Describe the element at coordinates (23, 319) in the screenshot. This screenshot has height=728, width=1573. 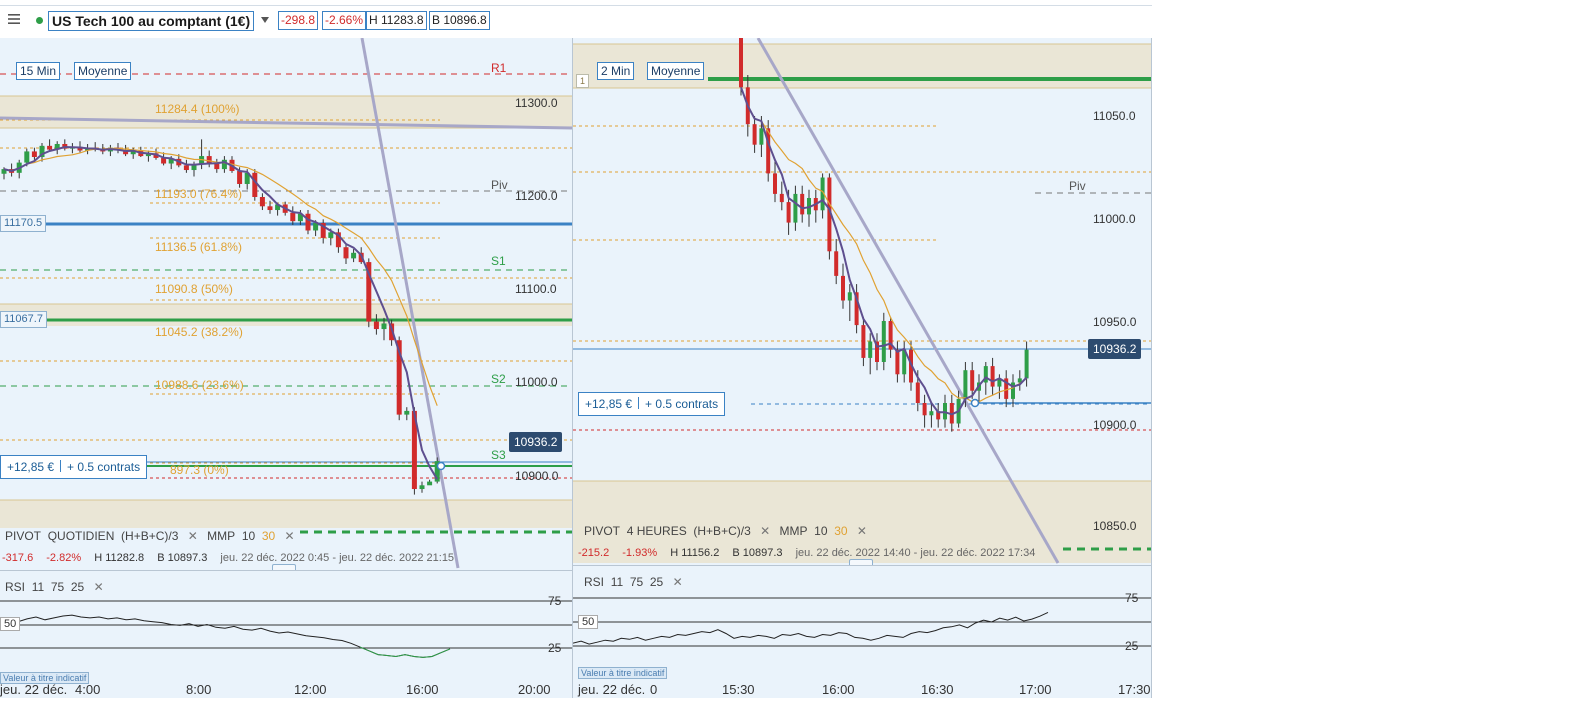
I see `horizontal-level-label: 11067.7` at that location.